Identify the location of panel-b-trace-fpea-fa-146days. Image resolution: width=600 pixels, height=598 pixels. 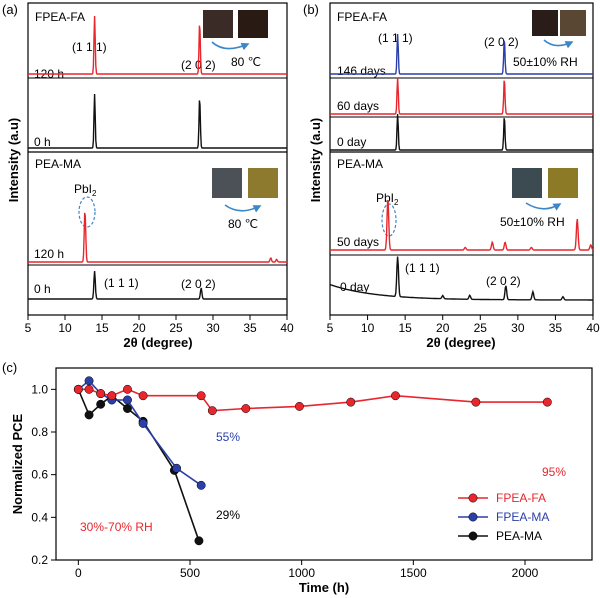
(461, 54).